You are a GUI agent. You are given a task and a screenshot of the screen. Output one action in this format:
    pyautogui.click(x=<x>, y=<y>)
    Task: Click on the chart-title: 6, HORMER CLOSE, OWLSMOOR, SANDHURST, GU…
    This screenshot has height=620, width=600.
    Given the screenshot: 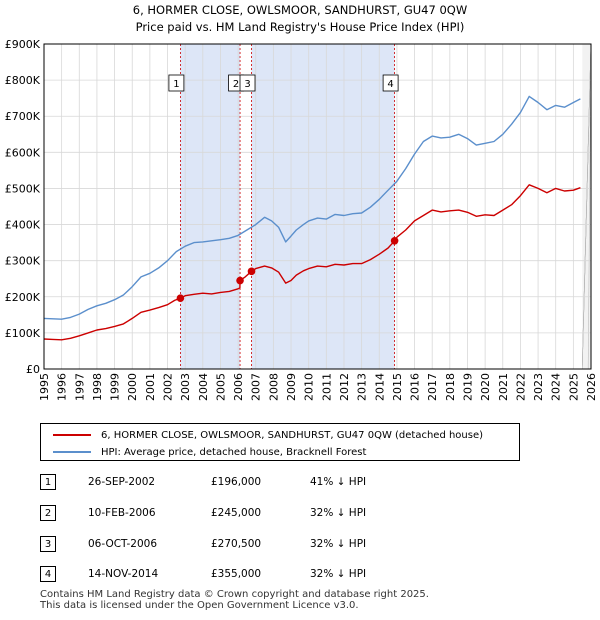 What is the action you would take?
    pyautogui.click(x=300, y=10)
    